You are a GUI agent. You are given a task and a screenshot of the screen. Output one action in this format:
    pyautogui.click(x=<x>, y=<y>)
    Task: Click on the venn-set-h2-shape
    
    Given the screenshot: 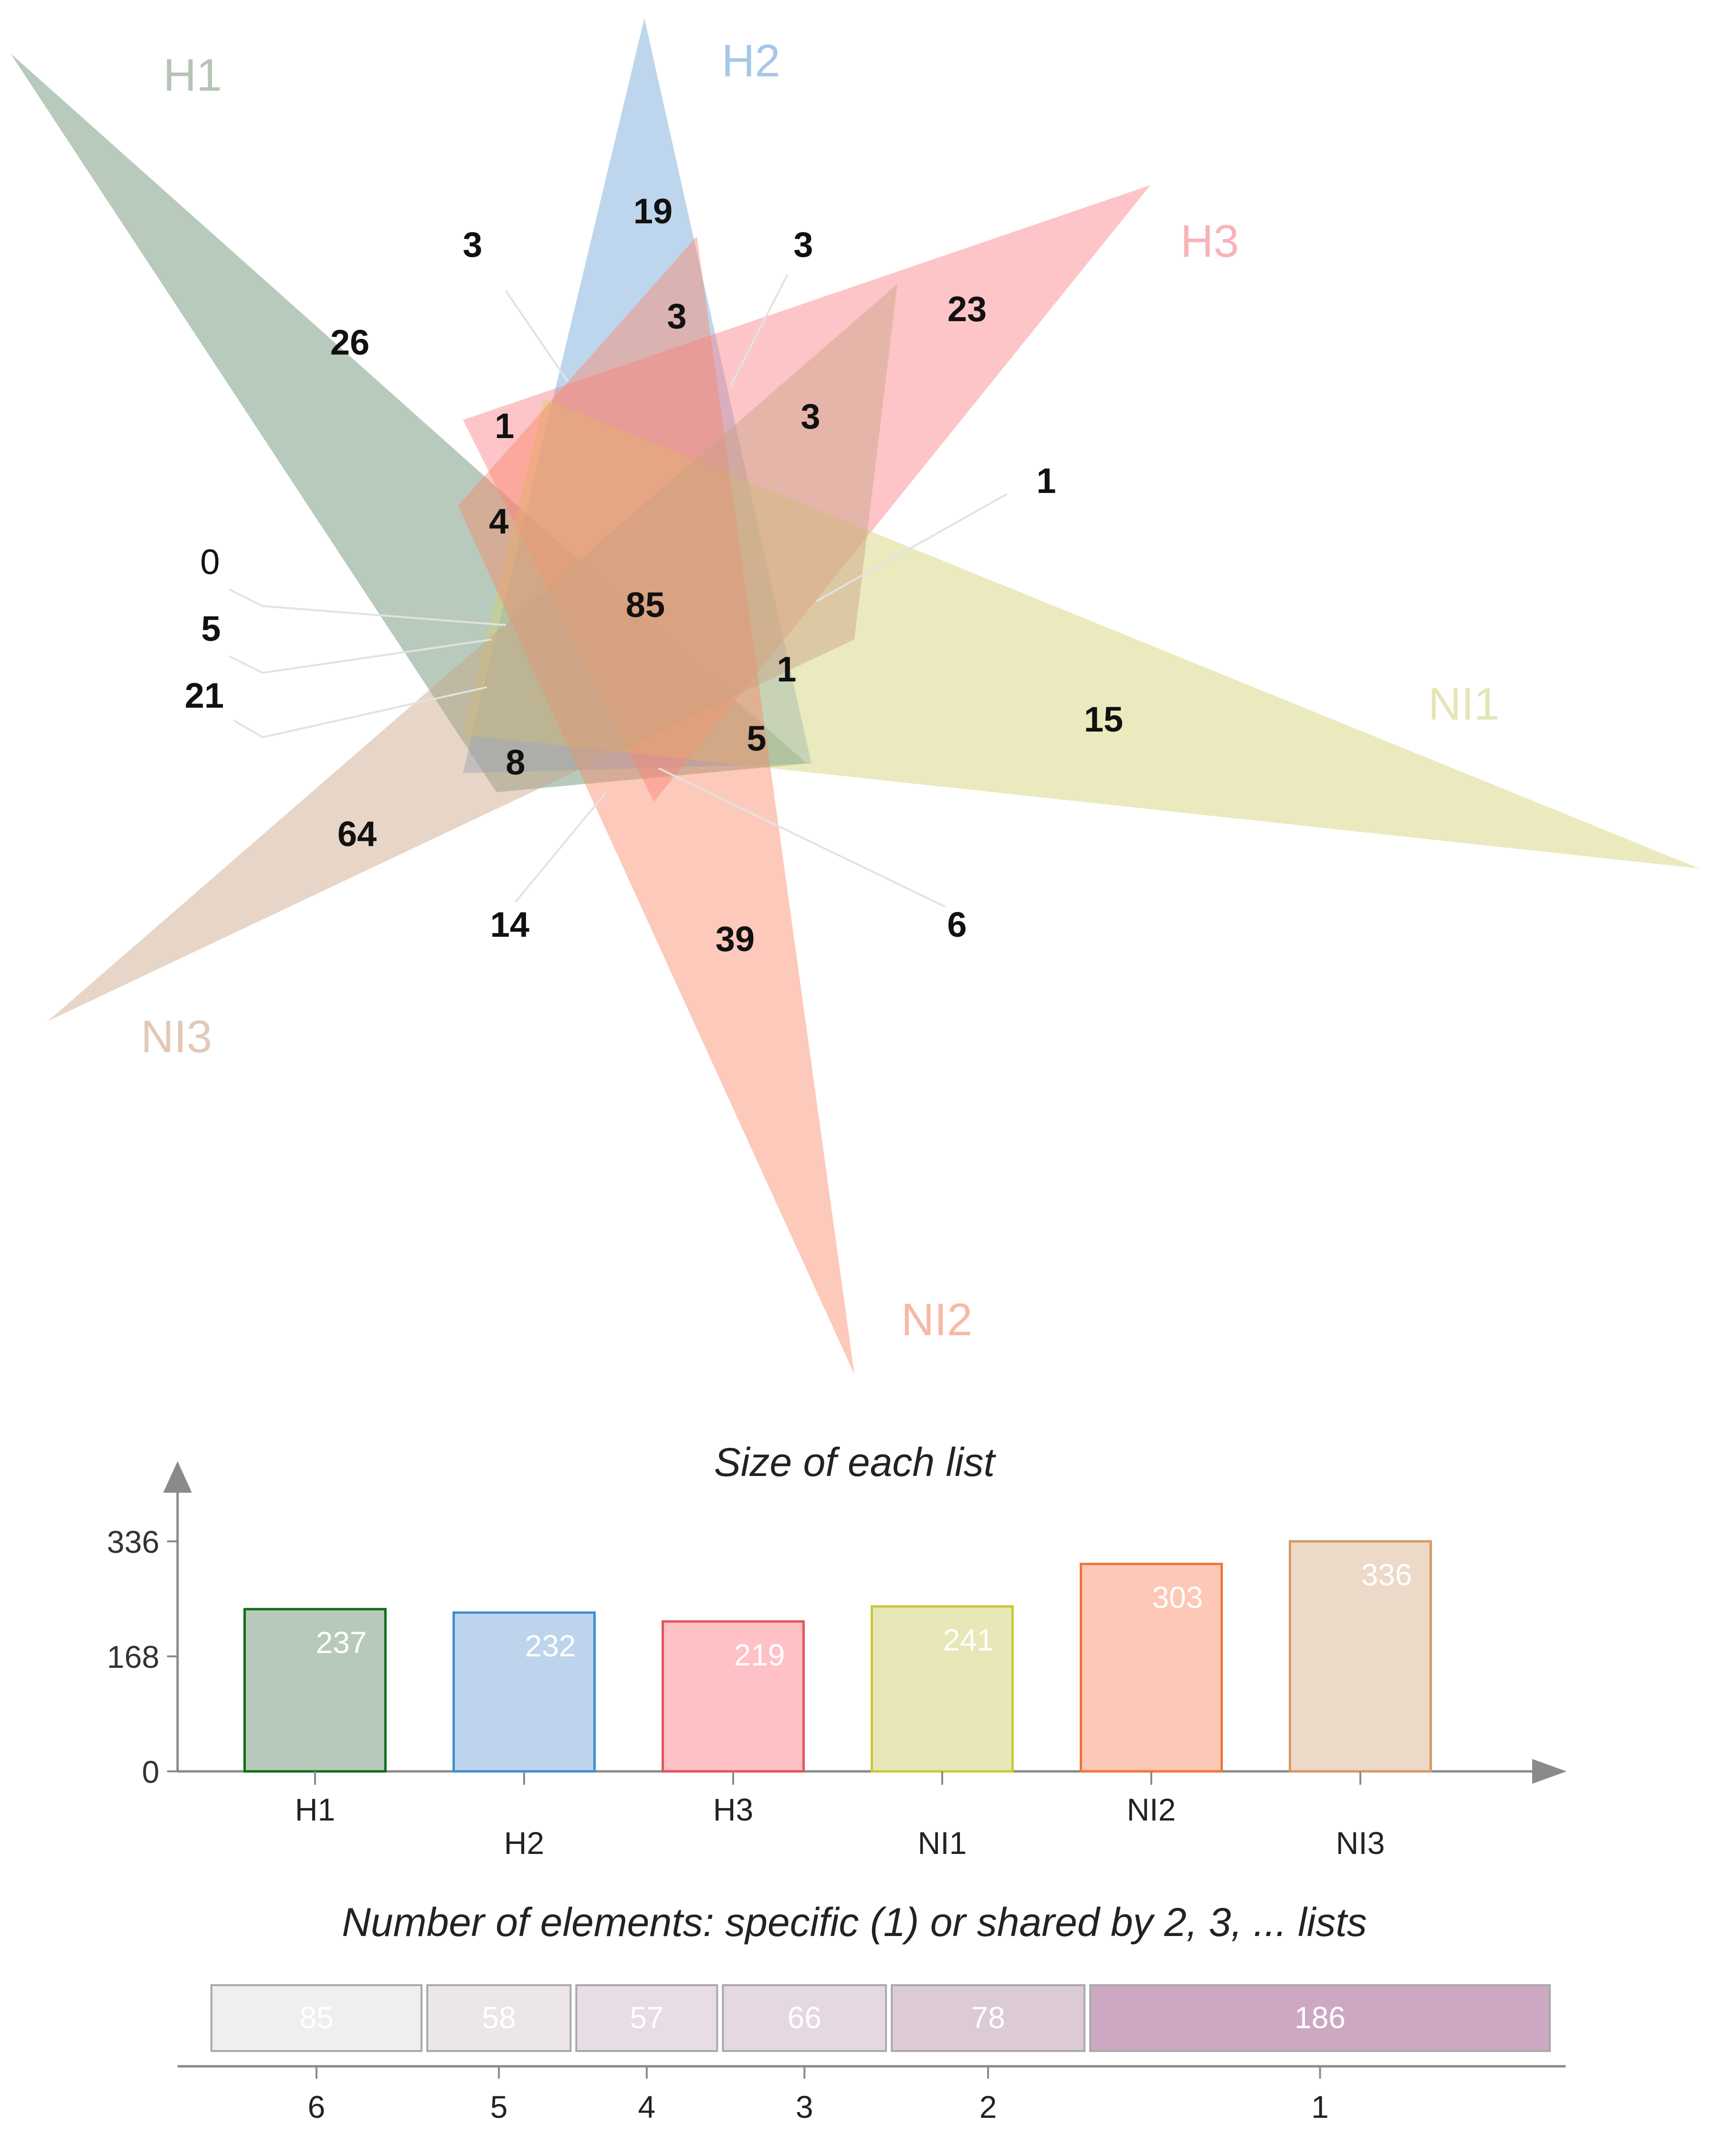 What is the action you would take?
    pyautogui.click(x=637, y=395)
    